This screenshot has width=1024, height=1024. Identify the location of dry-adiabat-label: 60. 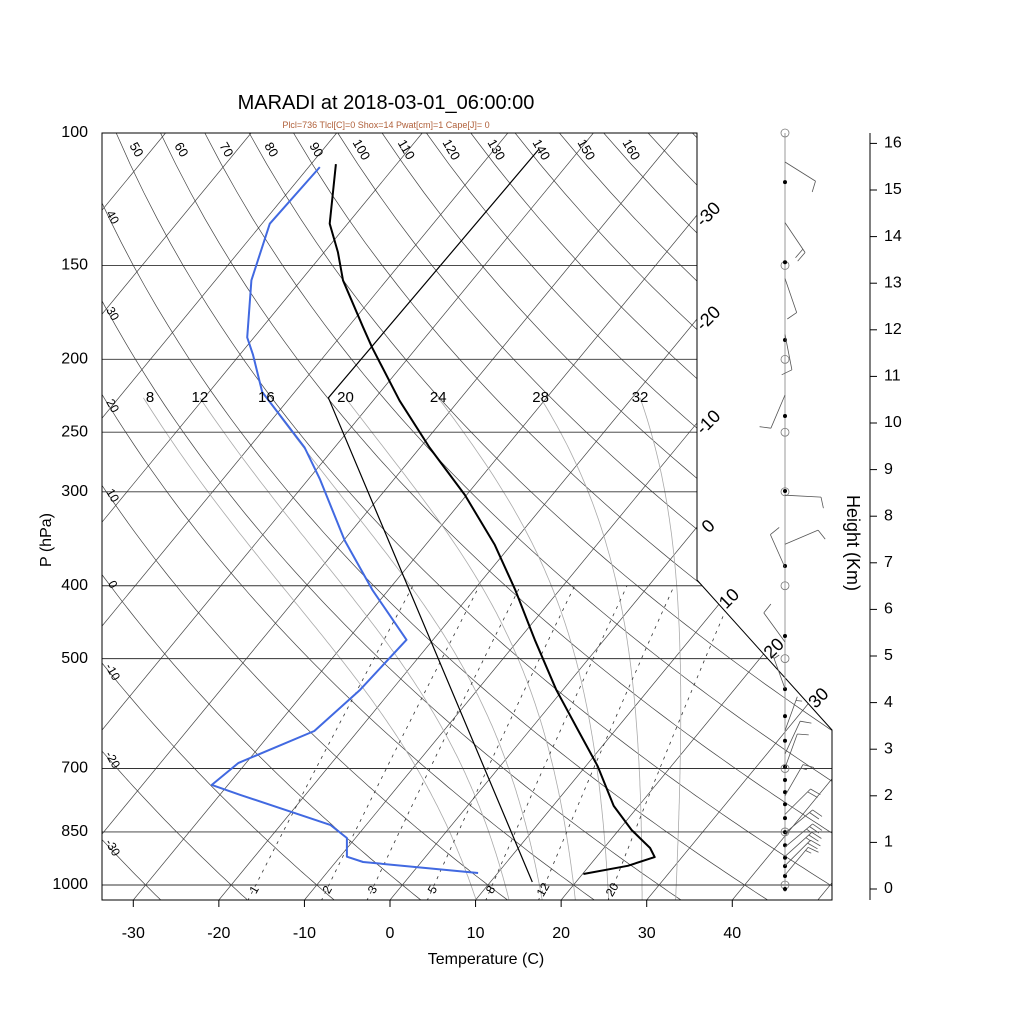
(181, 149).